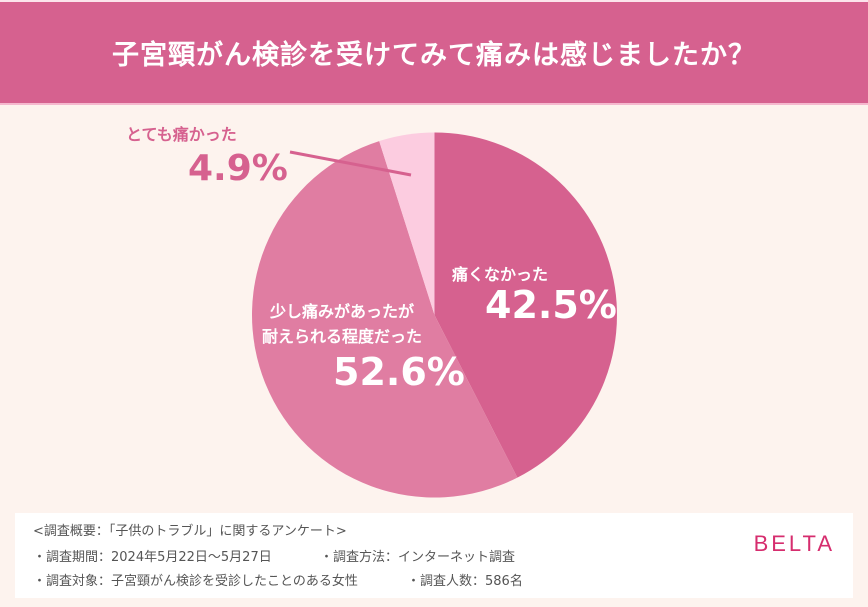  What do you see at coordinates (399, 372) in the screenshot?
I see `pct-slightly: 52.6%` at bounding box center [399, 372].